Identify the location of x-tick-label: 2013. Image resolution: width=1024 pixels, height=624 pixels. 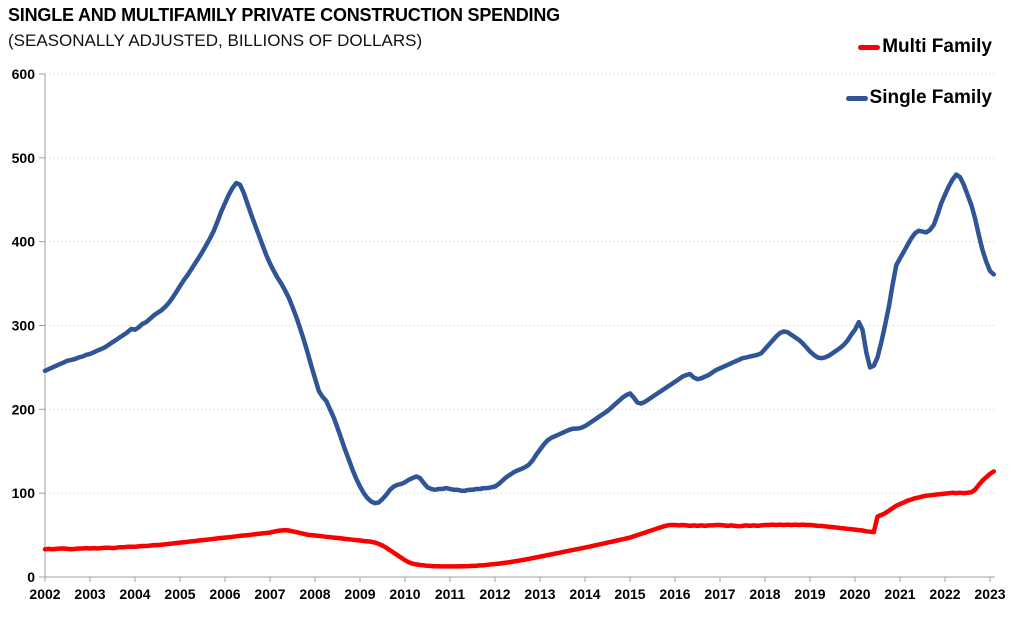
(539, 594).